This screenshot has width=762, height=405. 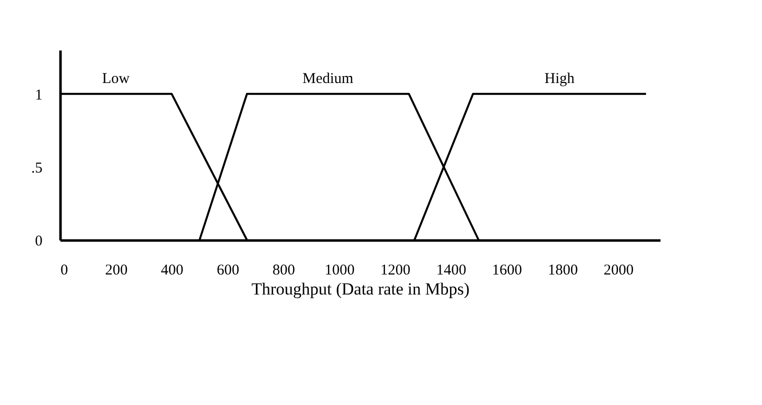 What do you see at coordinates (328, 78) in the screenshot?
I see `series-label: Medium` at bounding box center [328, 78].